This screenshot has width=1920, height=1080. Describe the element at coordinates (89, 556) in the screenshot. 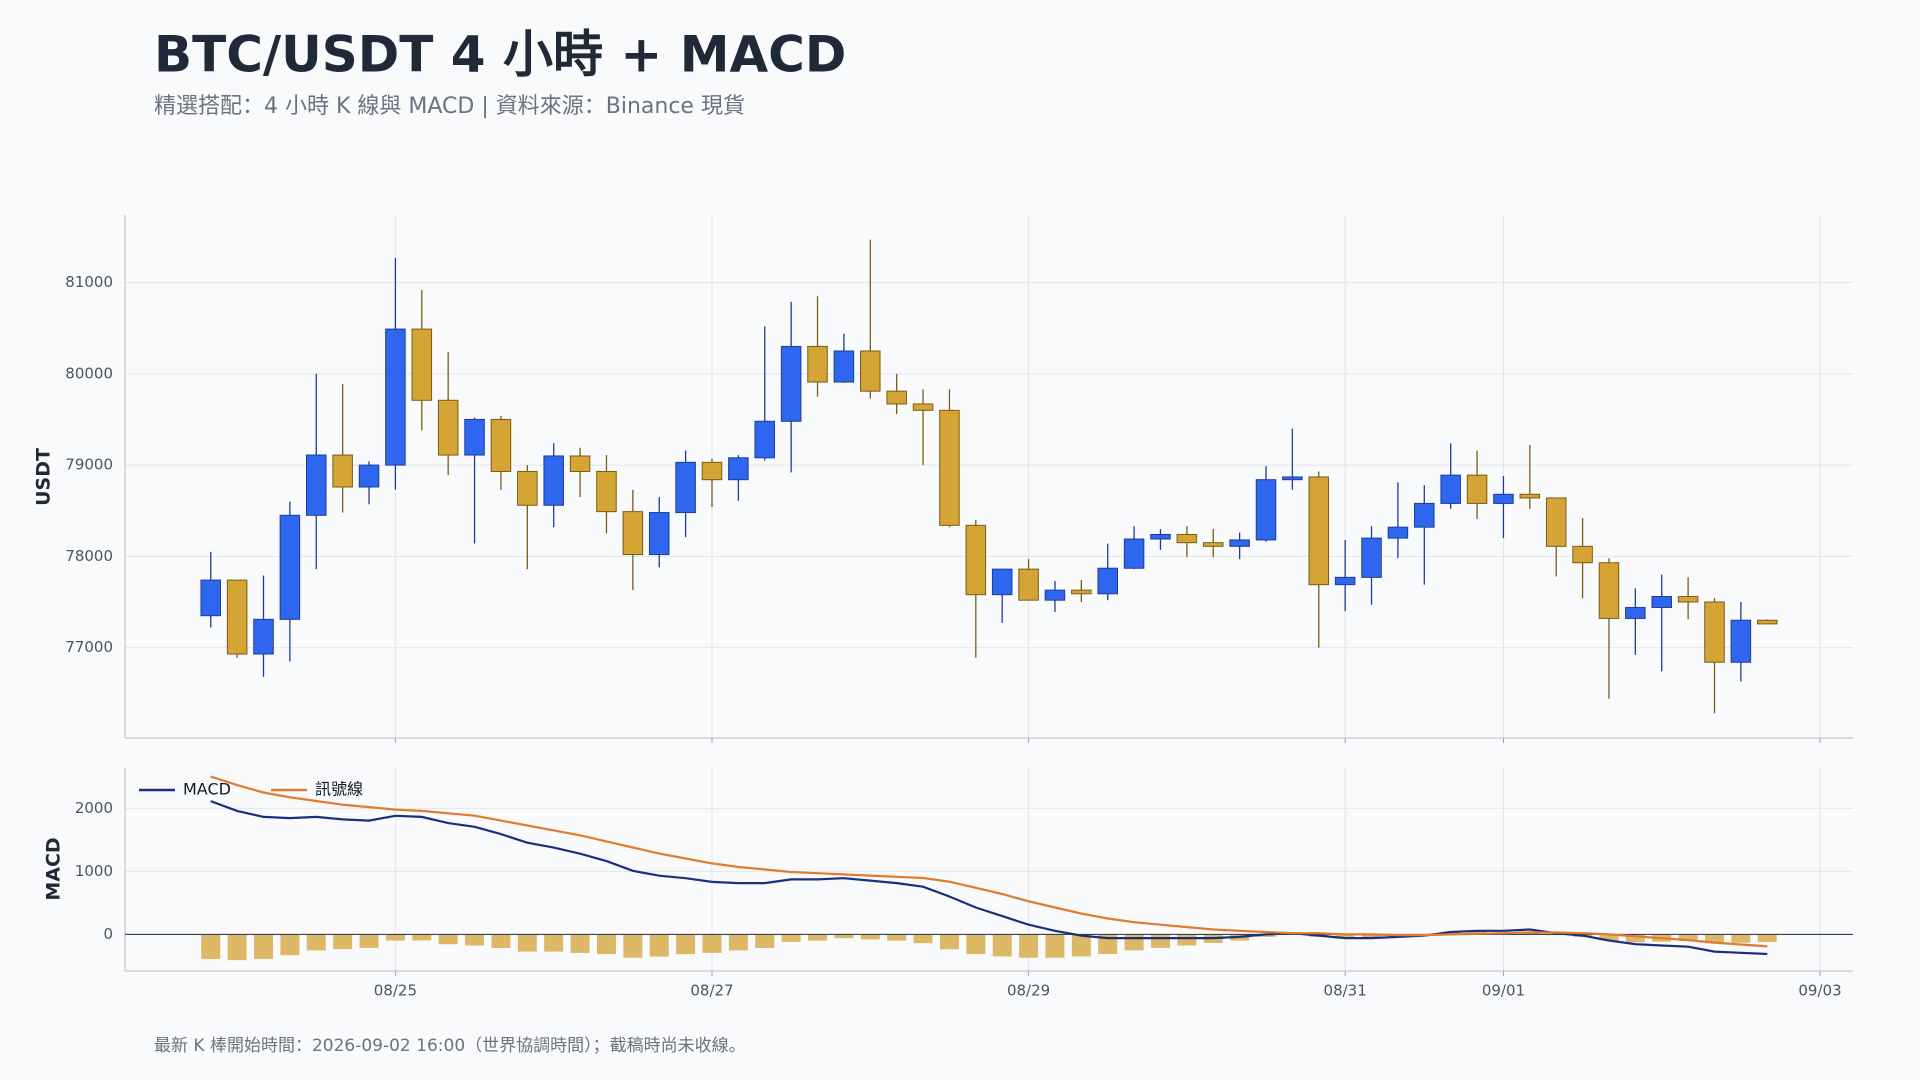

I see `y-tick-label: 78000` at that location.